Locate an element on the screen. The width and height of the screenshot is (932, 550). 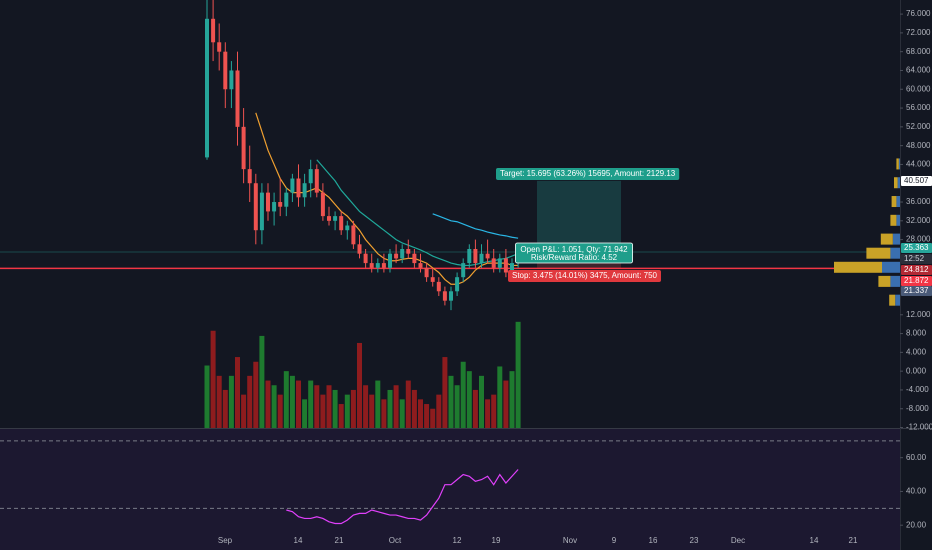
price-badge-label: 24.812 is located at coordinates (916, 269).